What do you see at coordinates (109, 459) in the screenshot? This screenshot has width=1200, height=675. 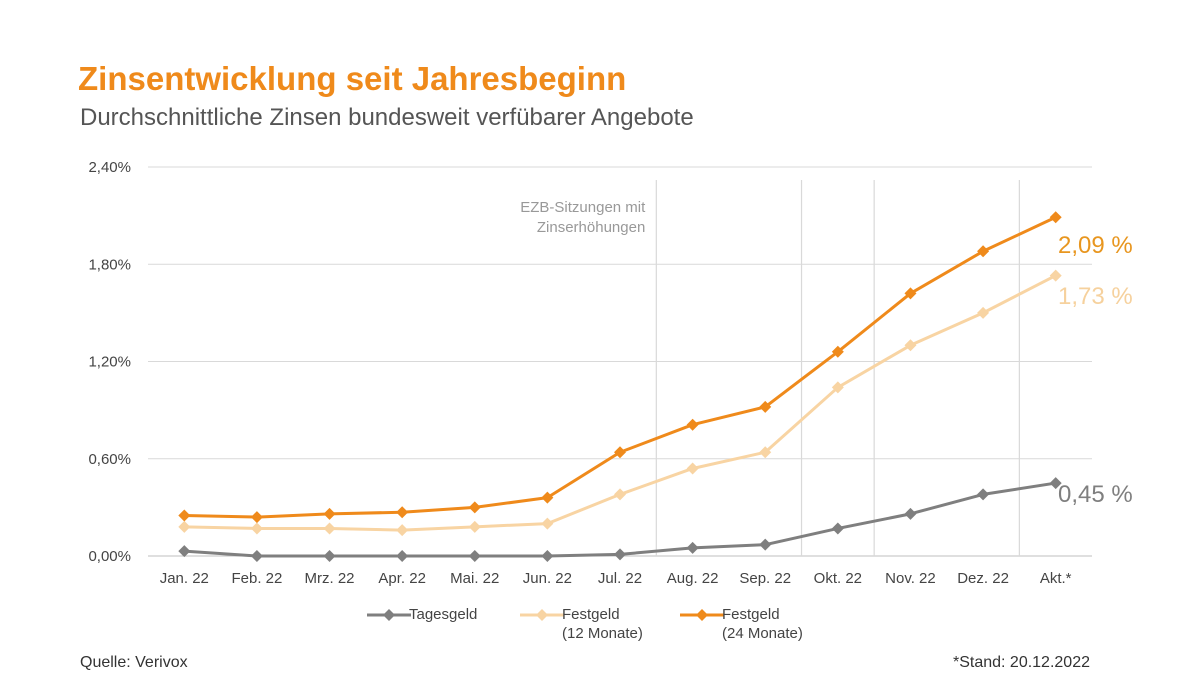 I see `y-tick-label: 0,60%` at bounding box center [109, 459].